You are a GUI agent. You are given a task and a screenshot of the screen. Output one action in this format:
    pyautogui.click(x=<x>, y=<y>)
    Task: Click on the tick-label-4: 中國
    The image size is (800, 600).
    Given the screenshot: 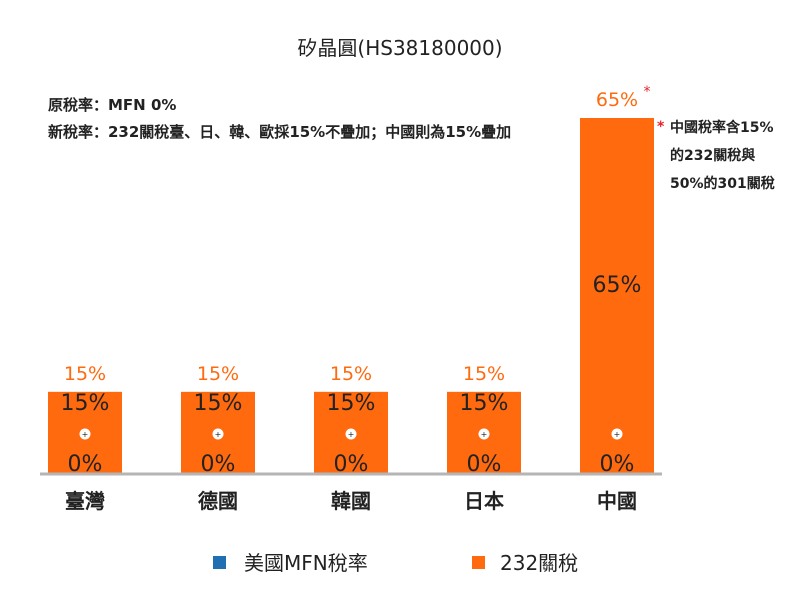 What is the action you would take?
    pyautogui.click(x=617, y=501)
    